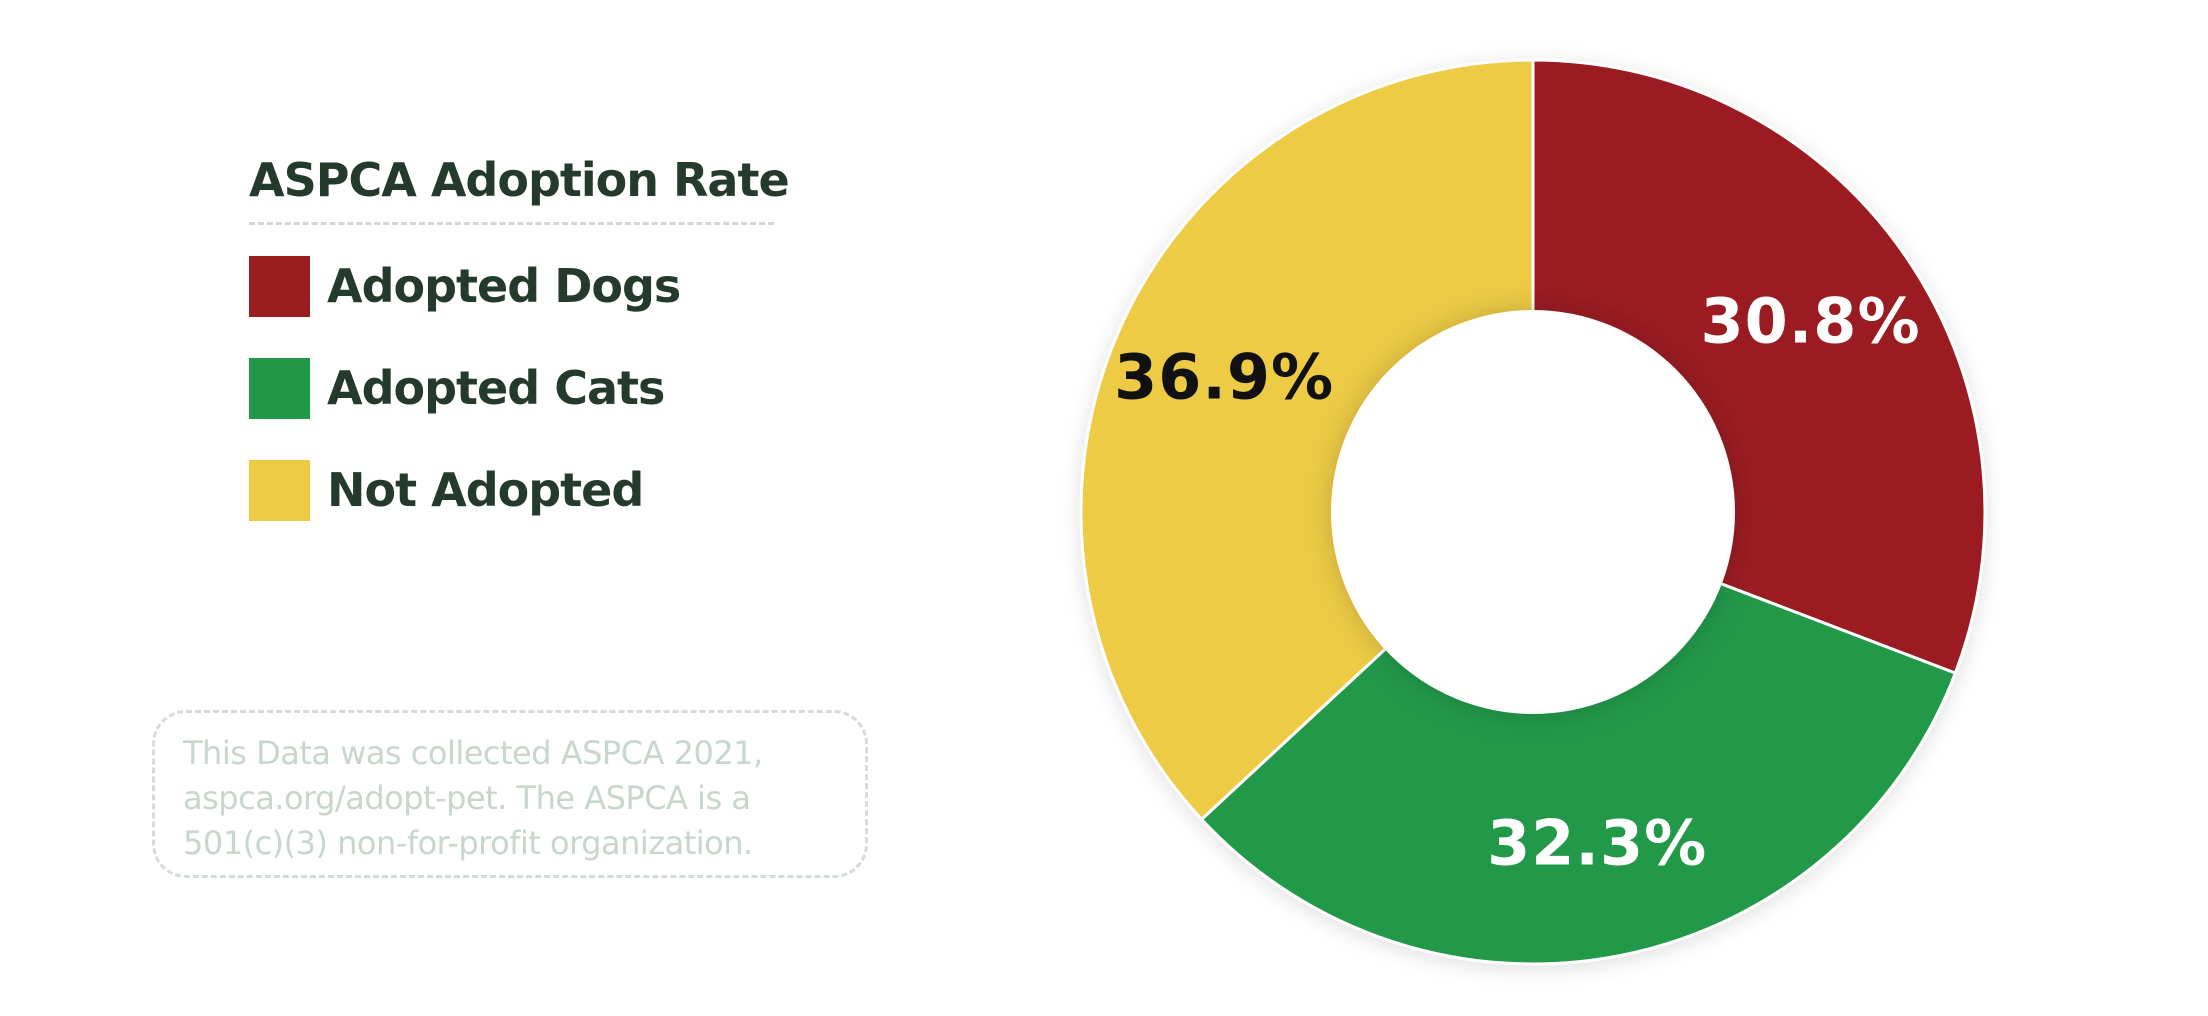 The height and width of the screenshot is (1016, 2208). I want to click on legend-items: Adopted Dogs Adopted Cats Not Adopted, so click(511, 388).